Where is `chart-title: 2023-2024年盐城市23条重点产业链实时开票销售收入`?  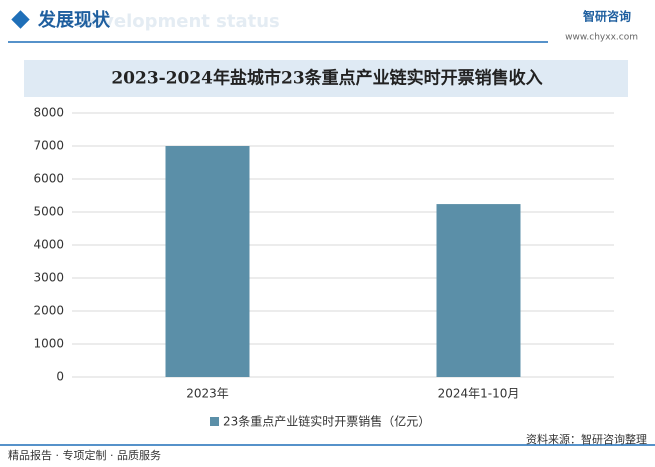
chart-title: 2023-2024年盐城市23条重点产业链实时开票销售收入 is located at coordinates (326, 78).